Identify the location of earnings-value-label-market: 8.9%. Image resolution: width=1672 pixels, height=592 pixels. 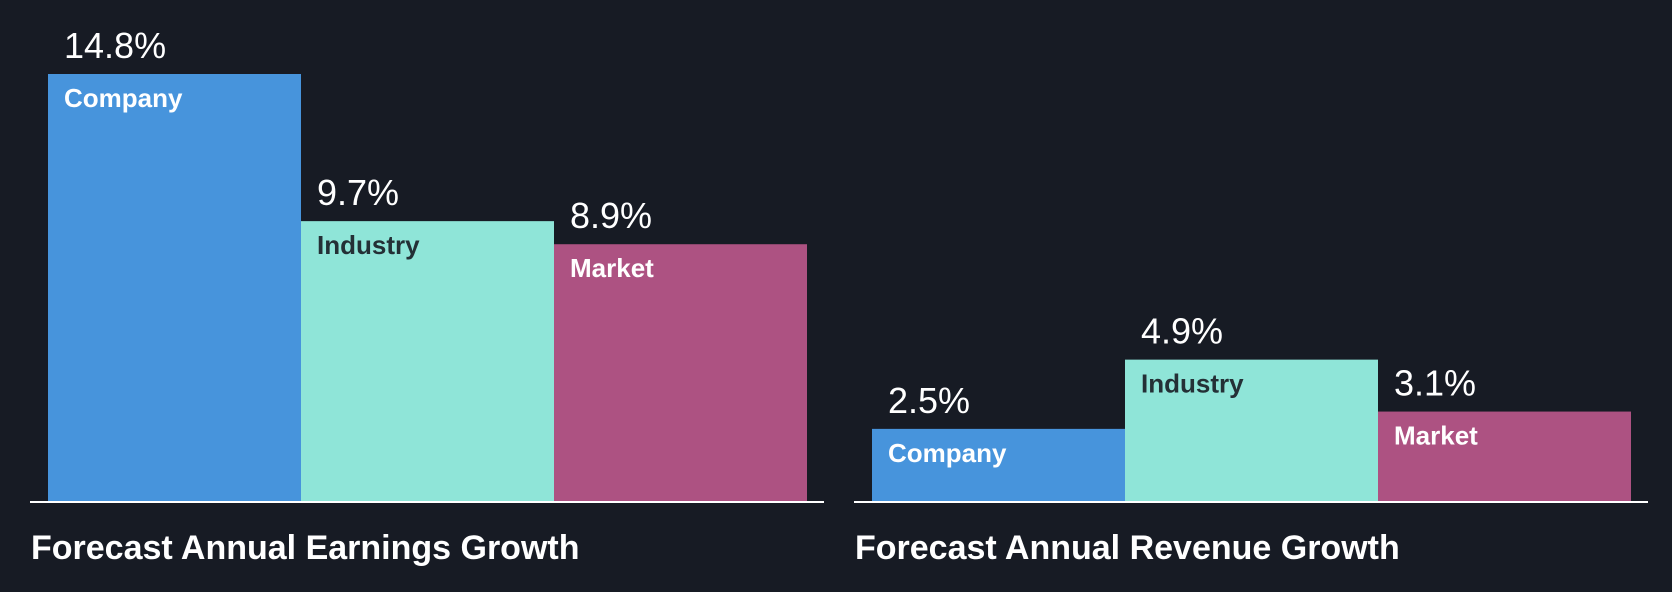
(611, 215).